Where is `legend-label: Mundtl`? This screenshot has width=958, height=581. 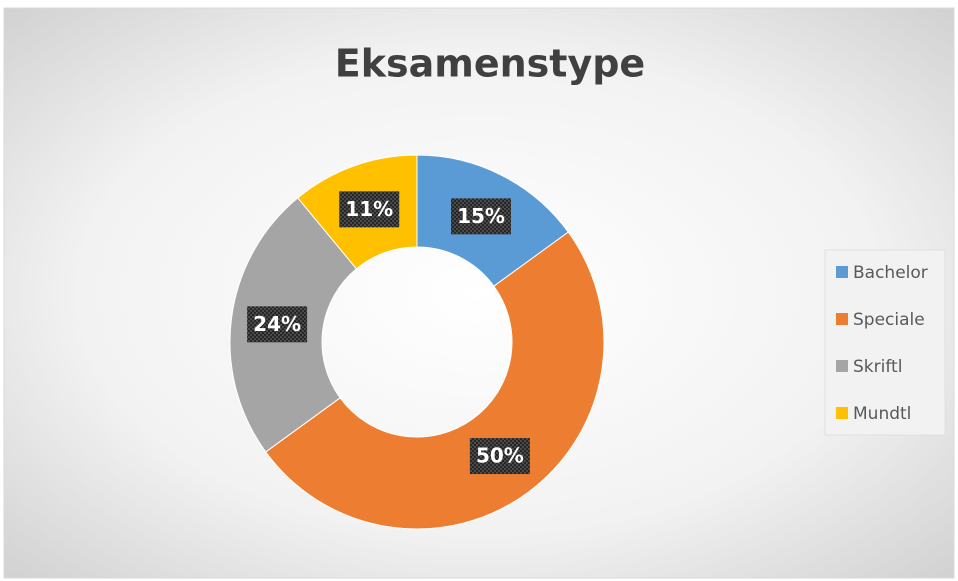 legend-label: Mundtl is located at coordinates (882, 414).